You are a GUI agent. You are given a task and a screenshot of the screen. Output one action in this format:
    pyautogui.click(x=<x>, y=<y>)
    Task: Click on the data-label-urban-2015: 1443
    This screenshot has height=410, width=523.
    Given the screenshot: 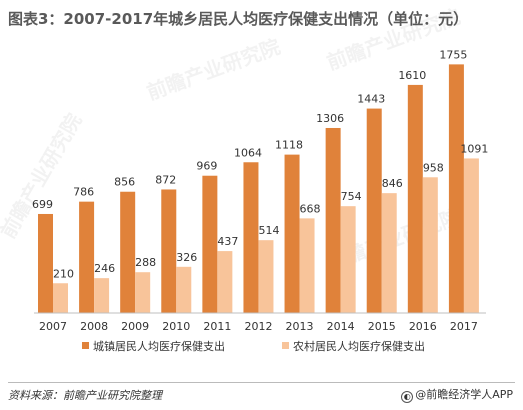 What is the action you would take?
    pyautogui.click(x=371, y=99)
    